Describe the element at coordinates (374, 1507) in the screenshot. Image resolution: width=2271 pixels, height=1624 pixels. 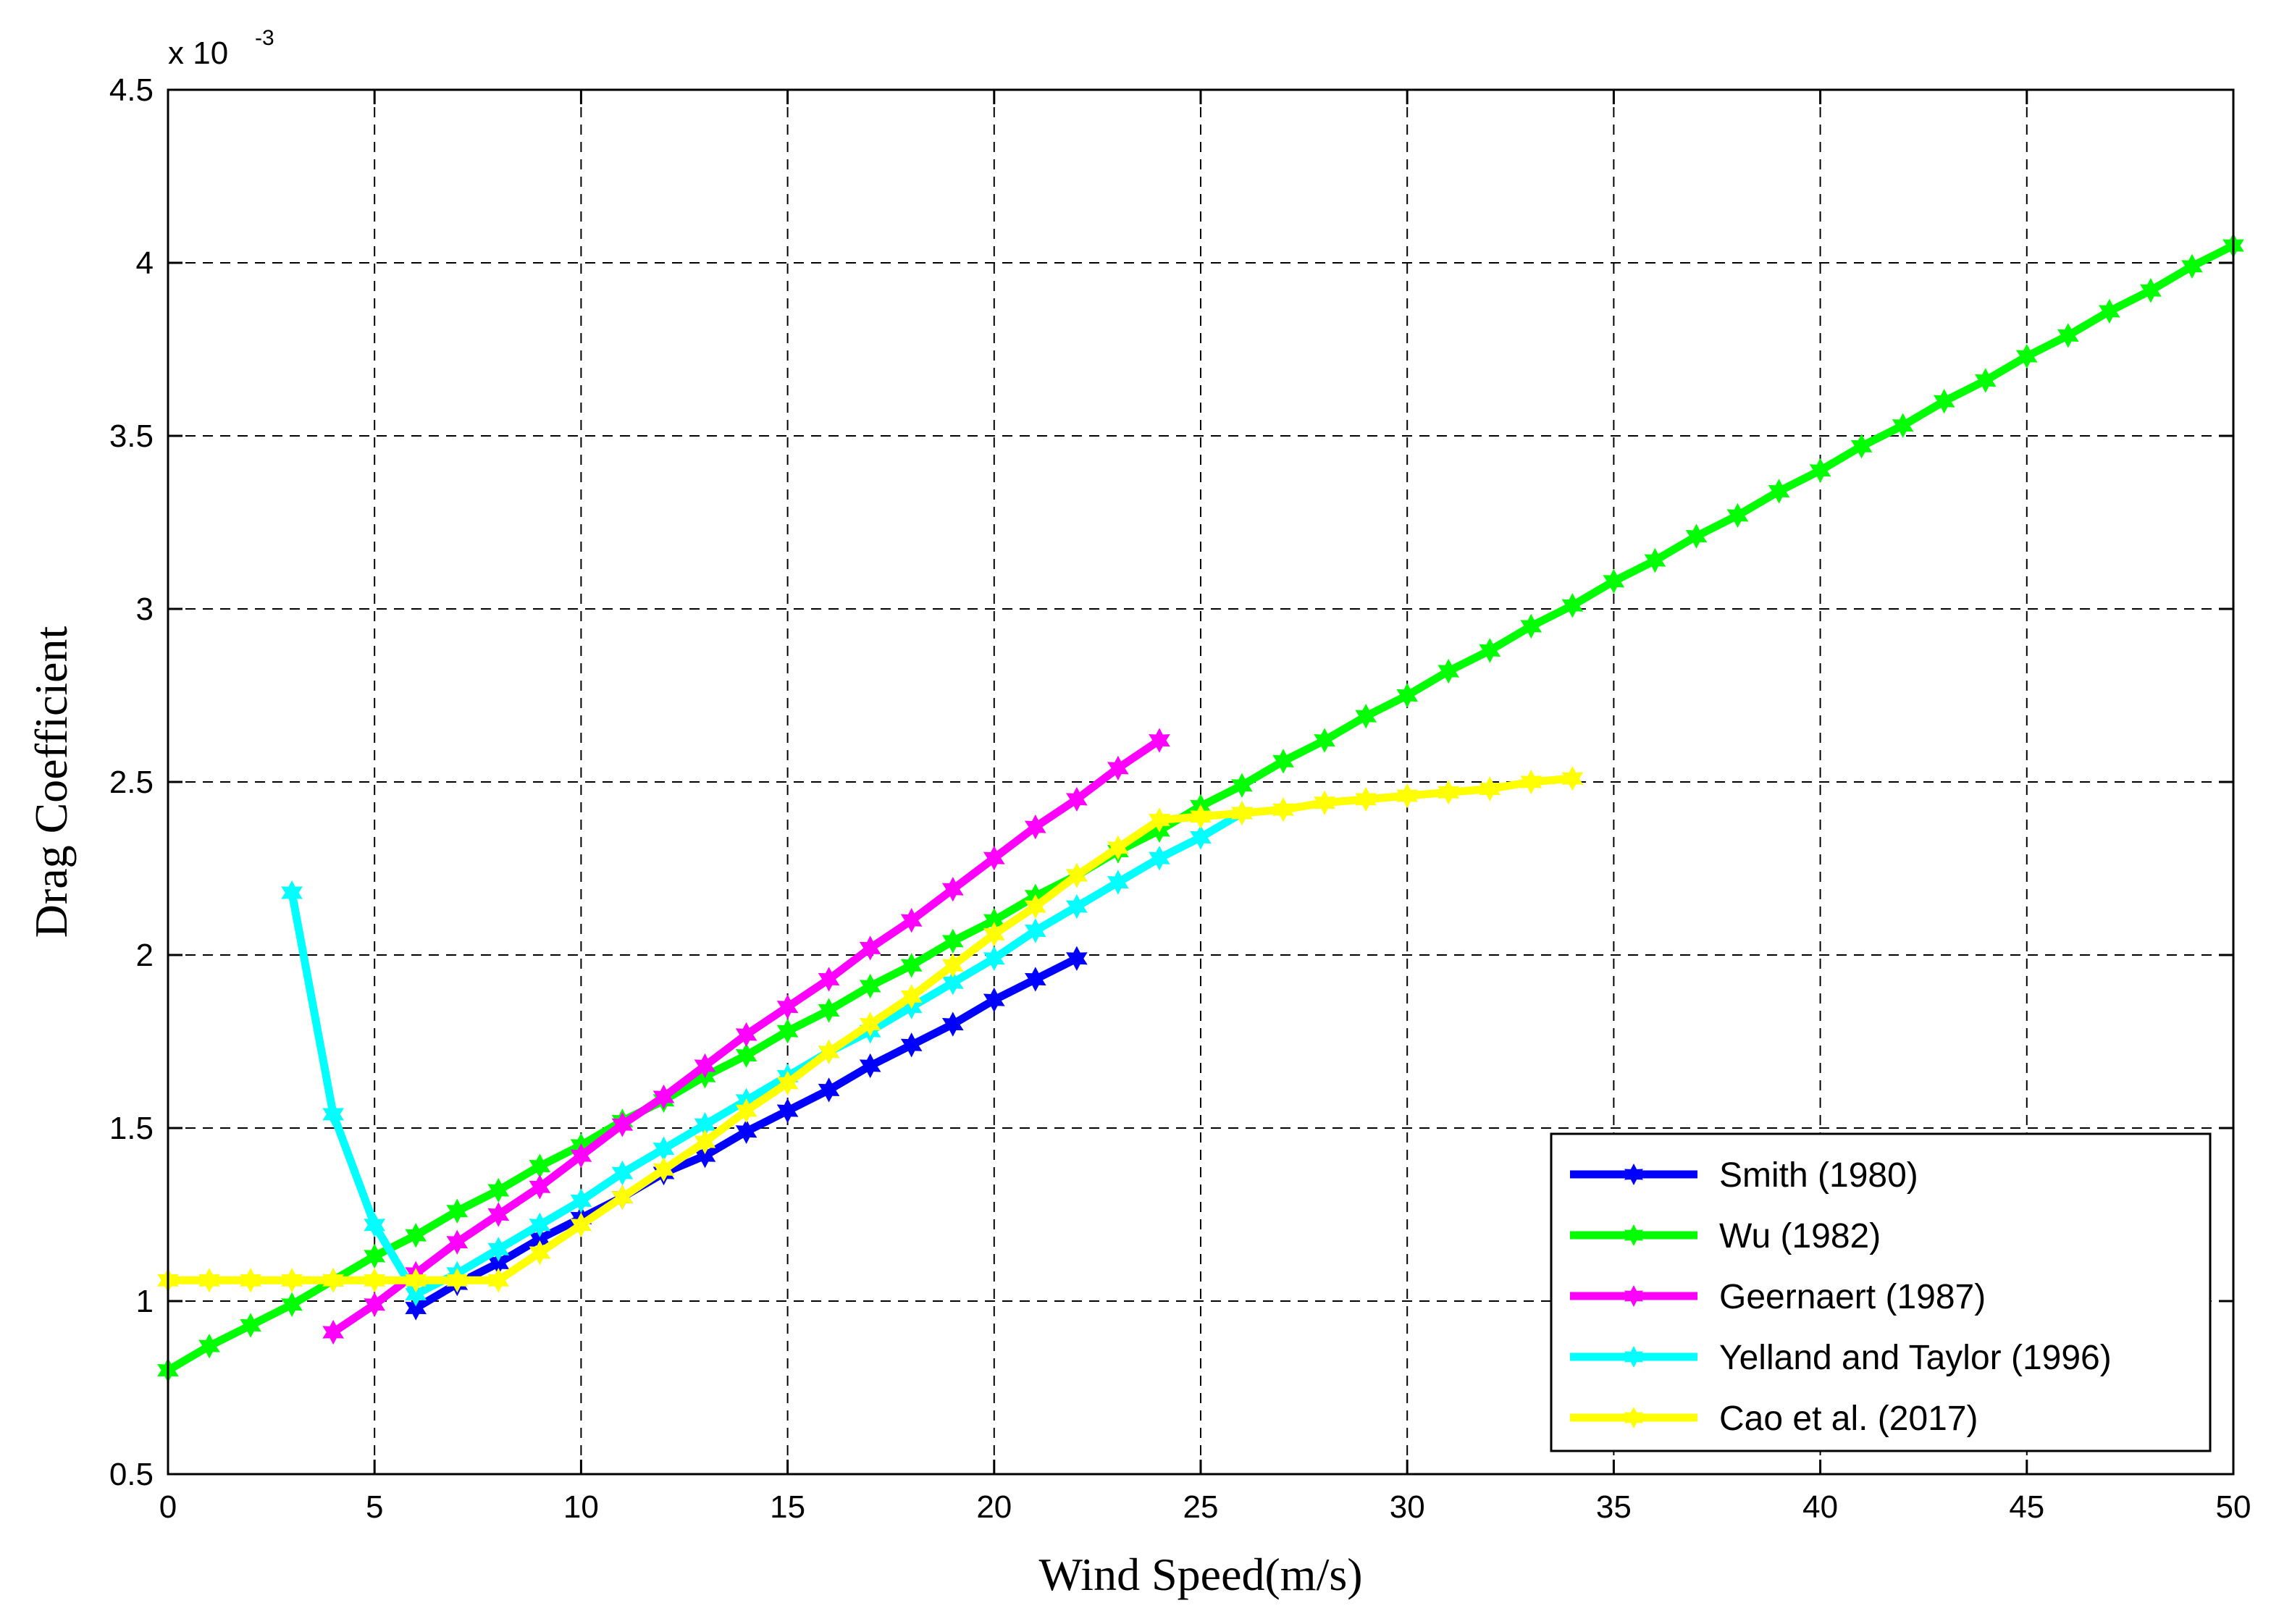
I see `x-tick-label: 5` at that location.